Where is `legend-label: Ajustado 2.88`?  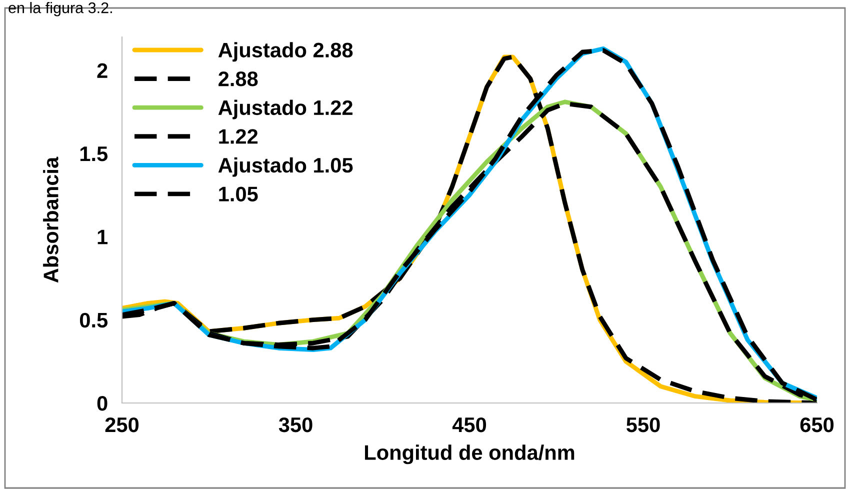 legend-label: Ajustado 2.88 is located at coordinates (285, 52).